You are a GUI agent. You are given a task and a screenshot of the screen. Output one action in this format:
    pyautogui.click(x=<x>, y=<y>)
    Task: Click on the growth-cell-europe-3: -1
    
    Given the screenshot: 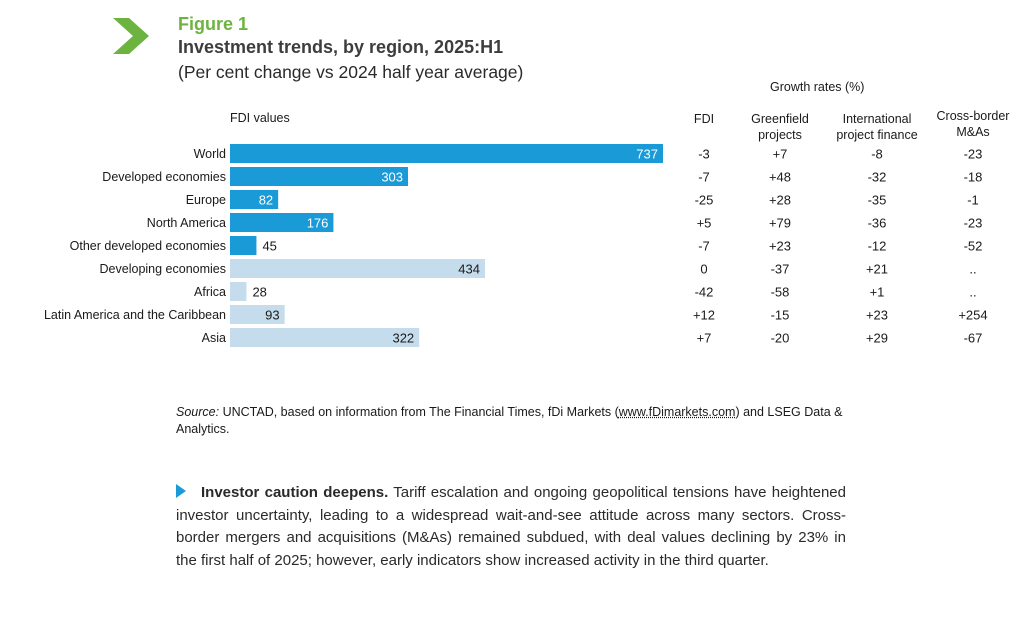 What is the action you would take?
    pyautogui.click(x=973, y=200)
    